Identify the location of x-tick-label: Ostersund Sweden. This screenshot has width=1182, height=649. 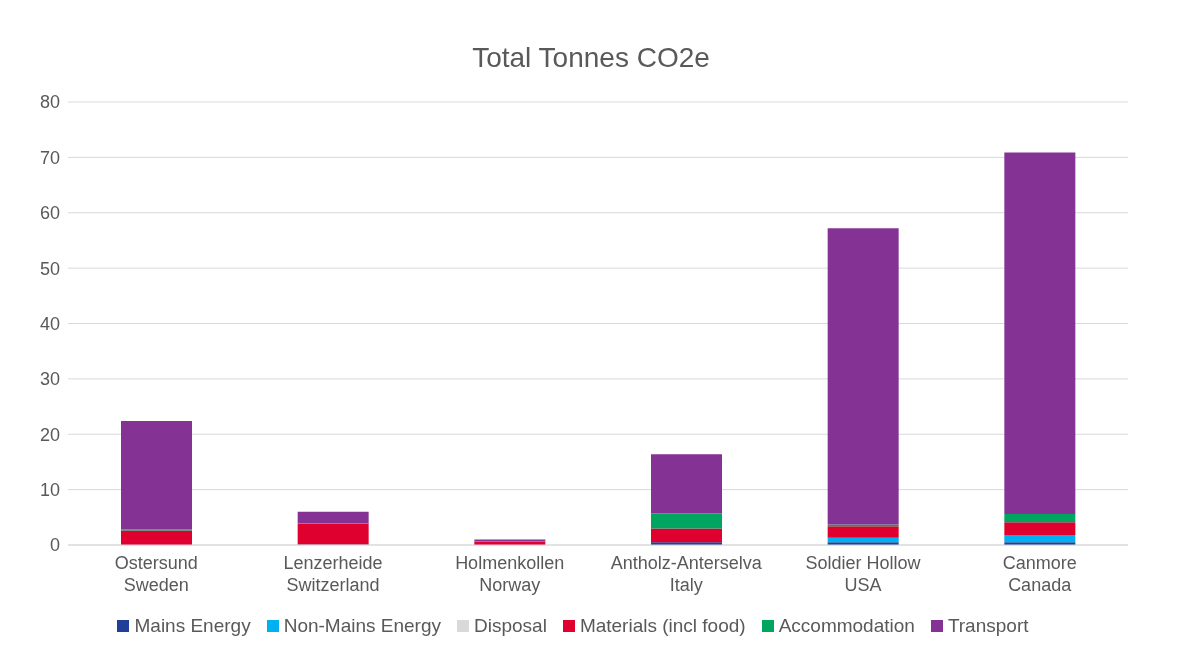
(156, 574).